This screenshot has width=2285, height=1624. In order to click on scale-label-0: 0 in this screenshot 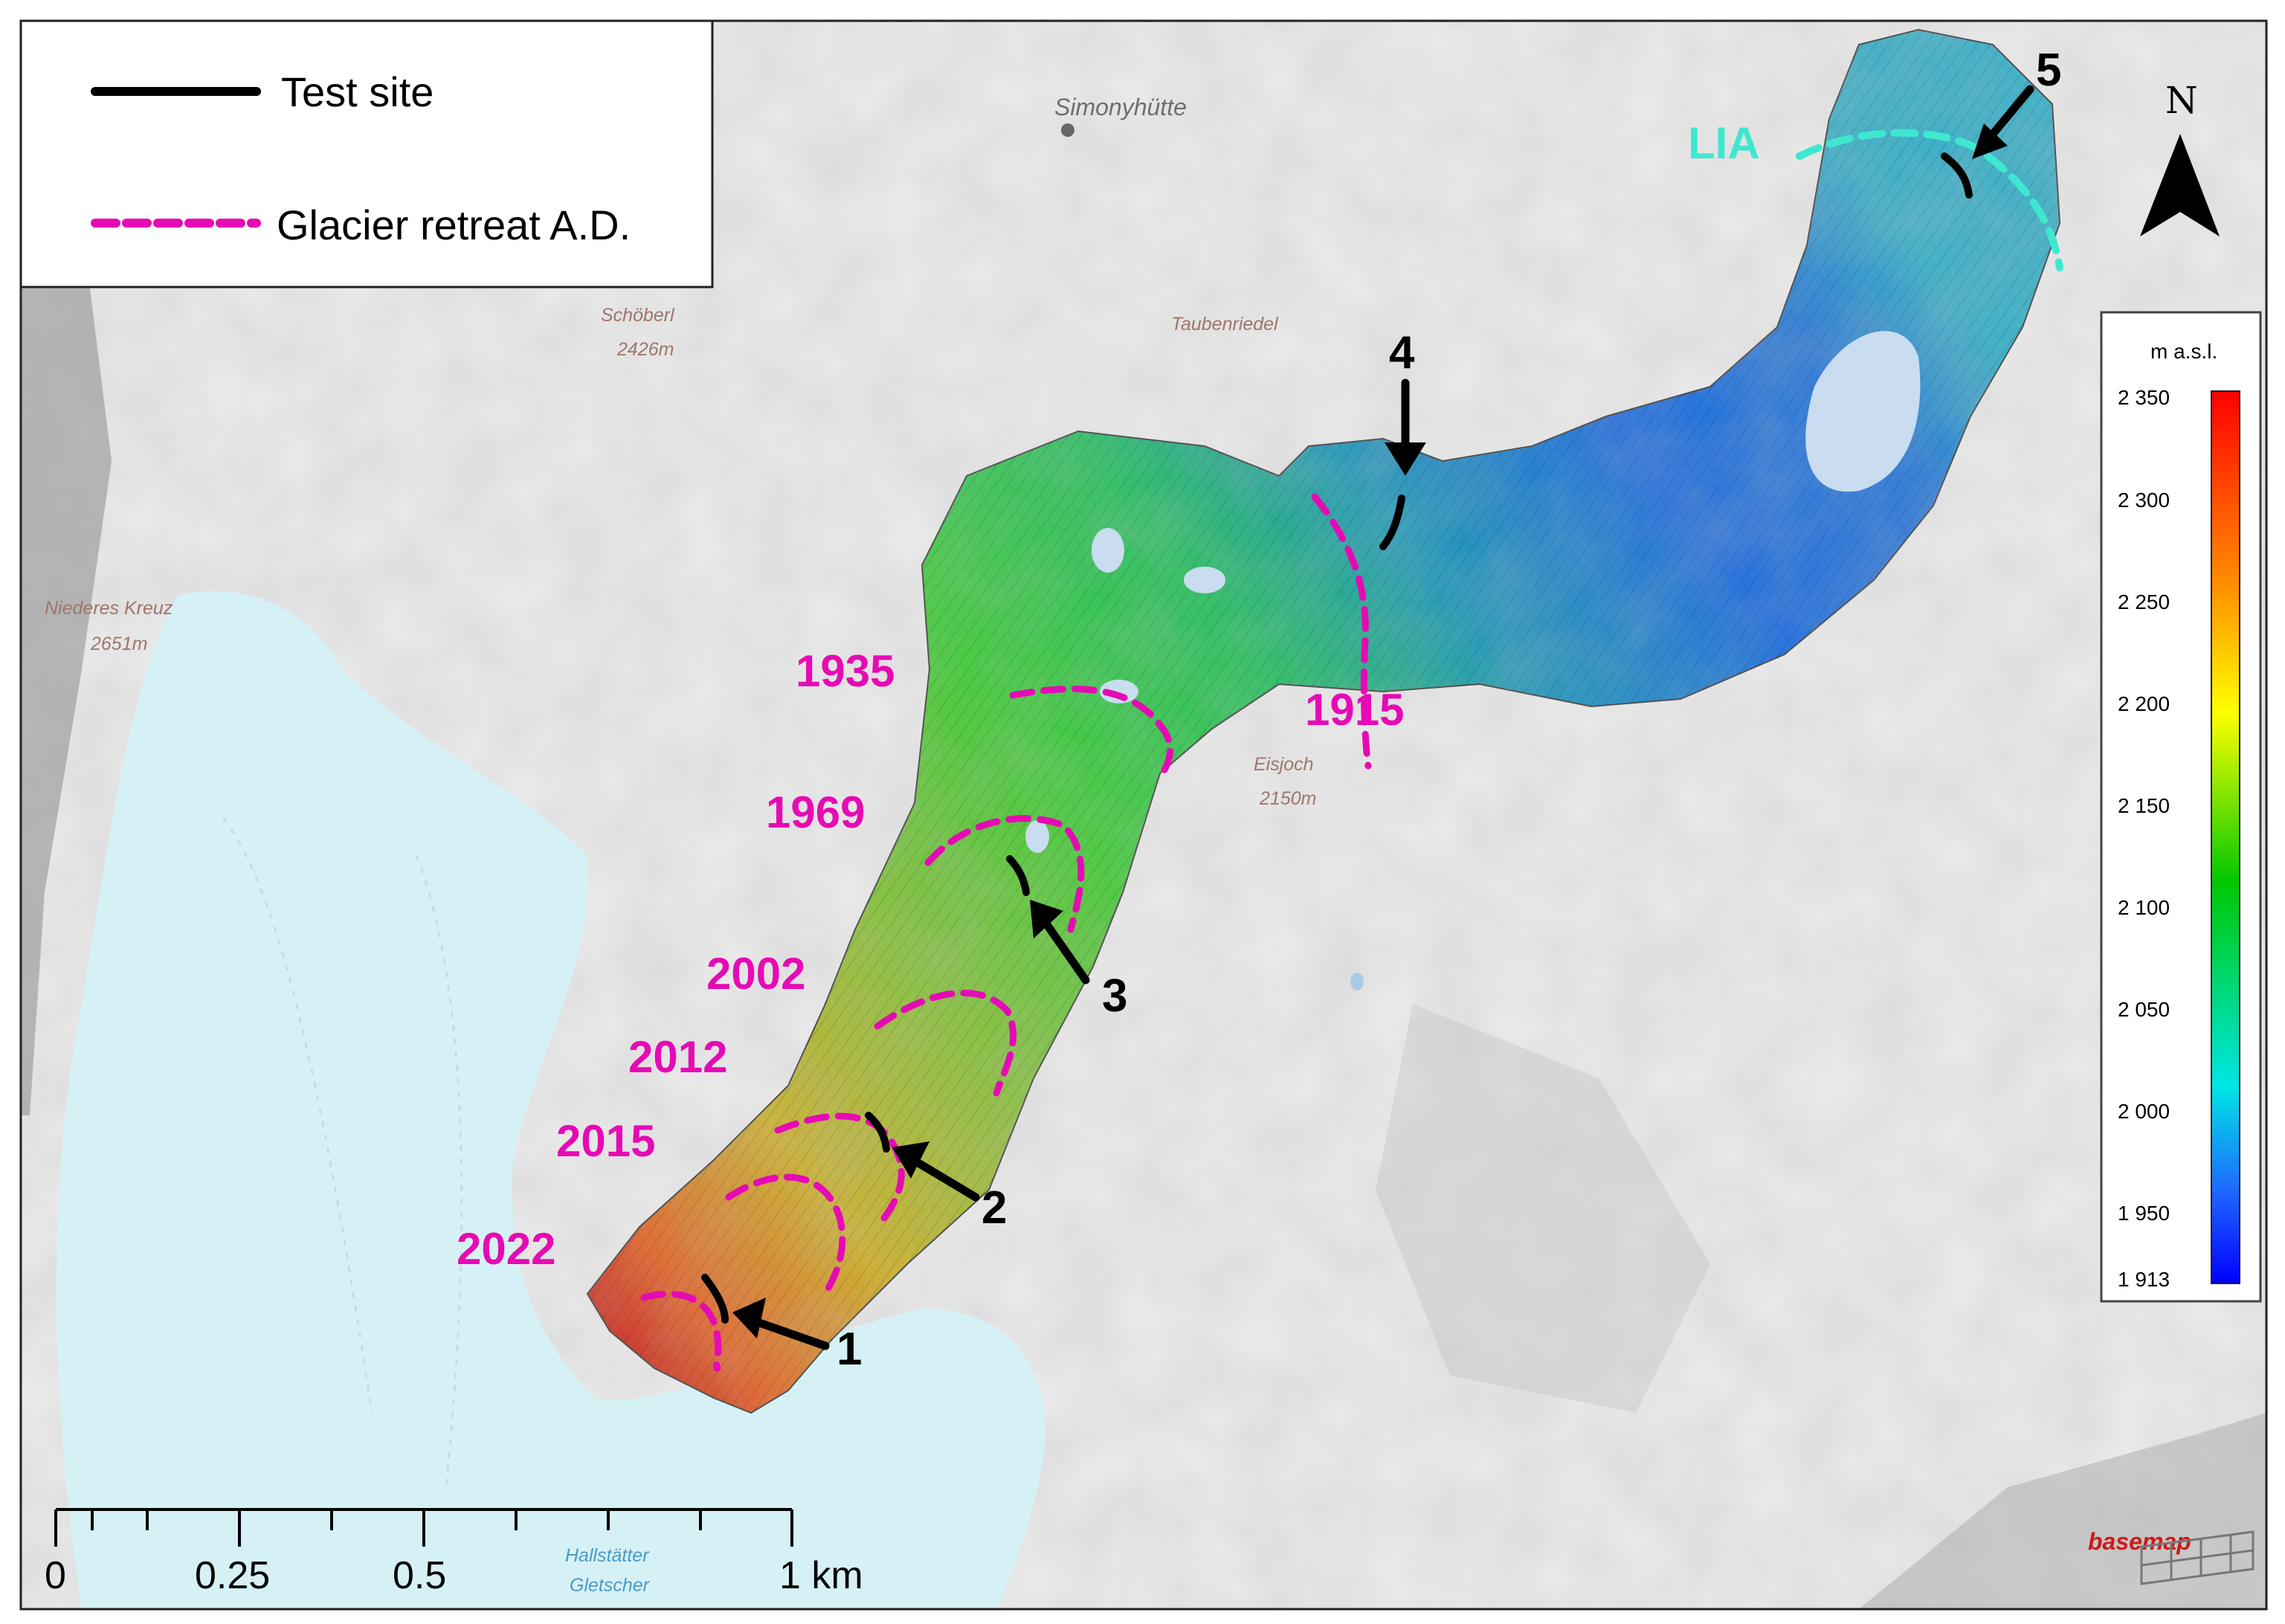, I will do `click(55, 1575)`.